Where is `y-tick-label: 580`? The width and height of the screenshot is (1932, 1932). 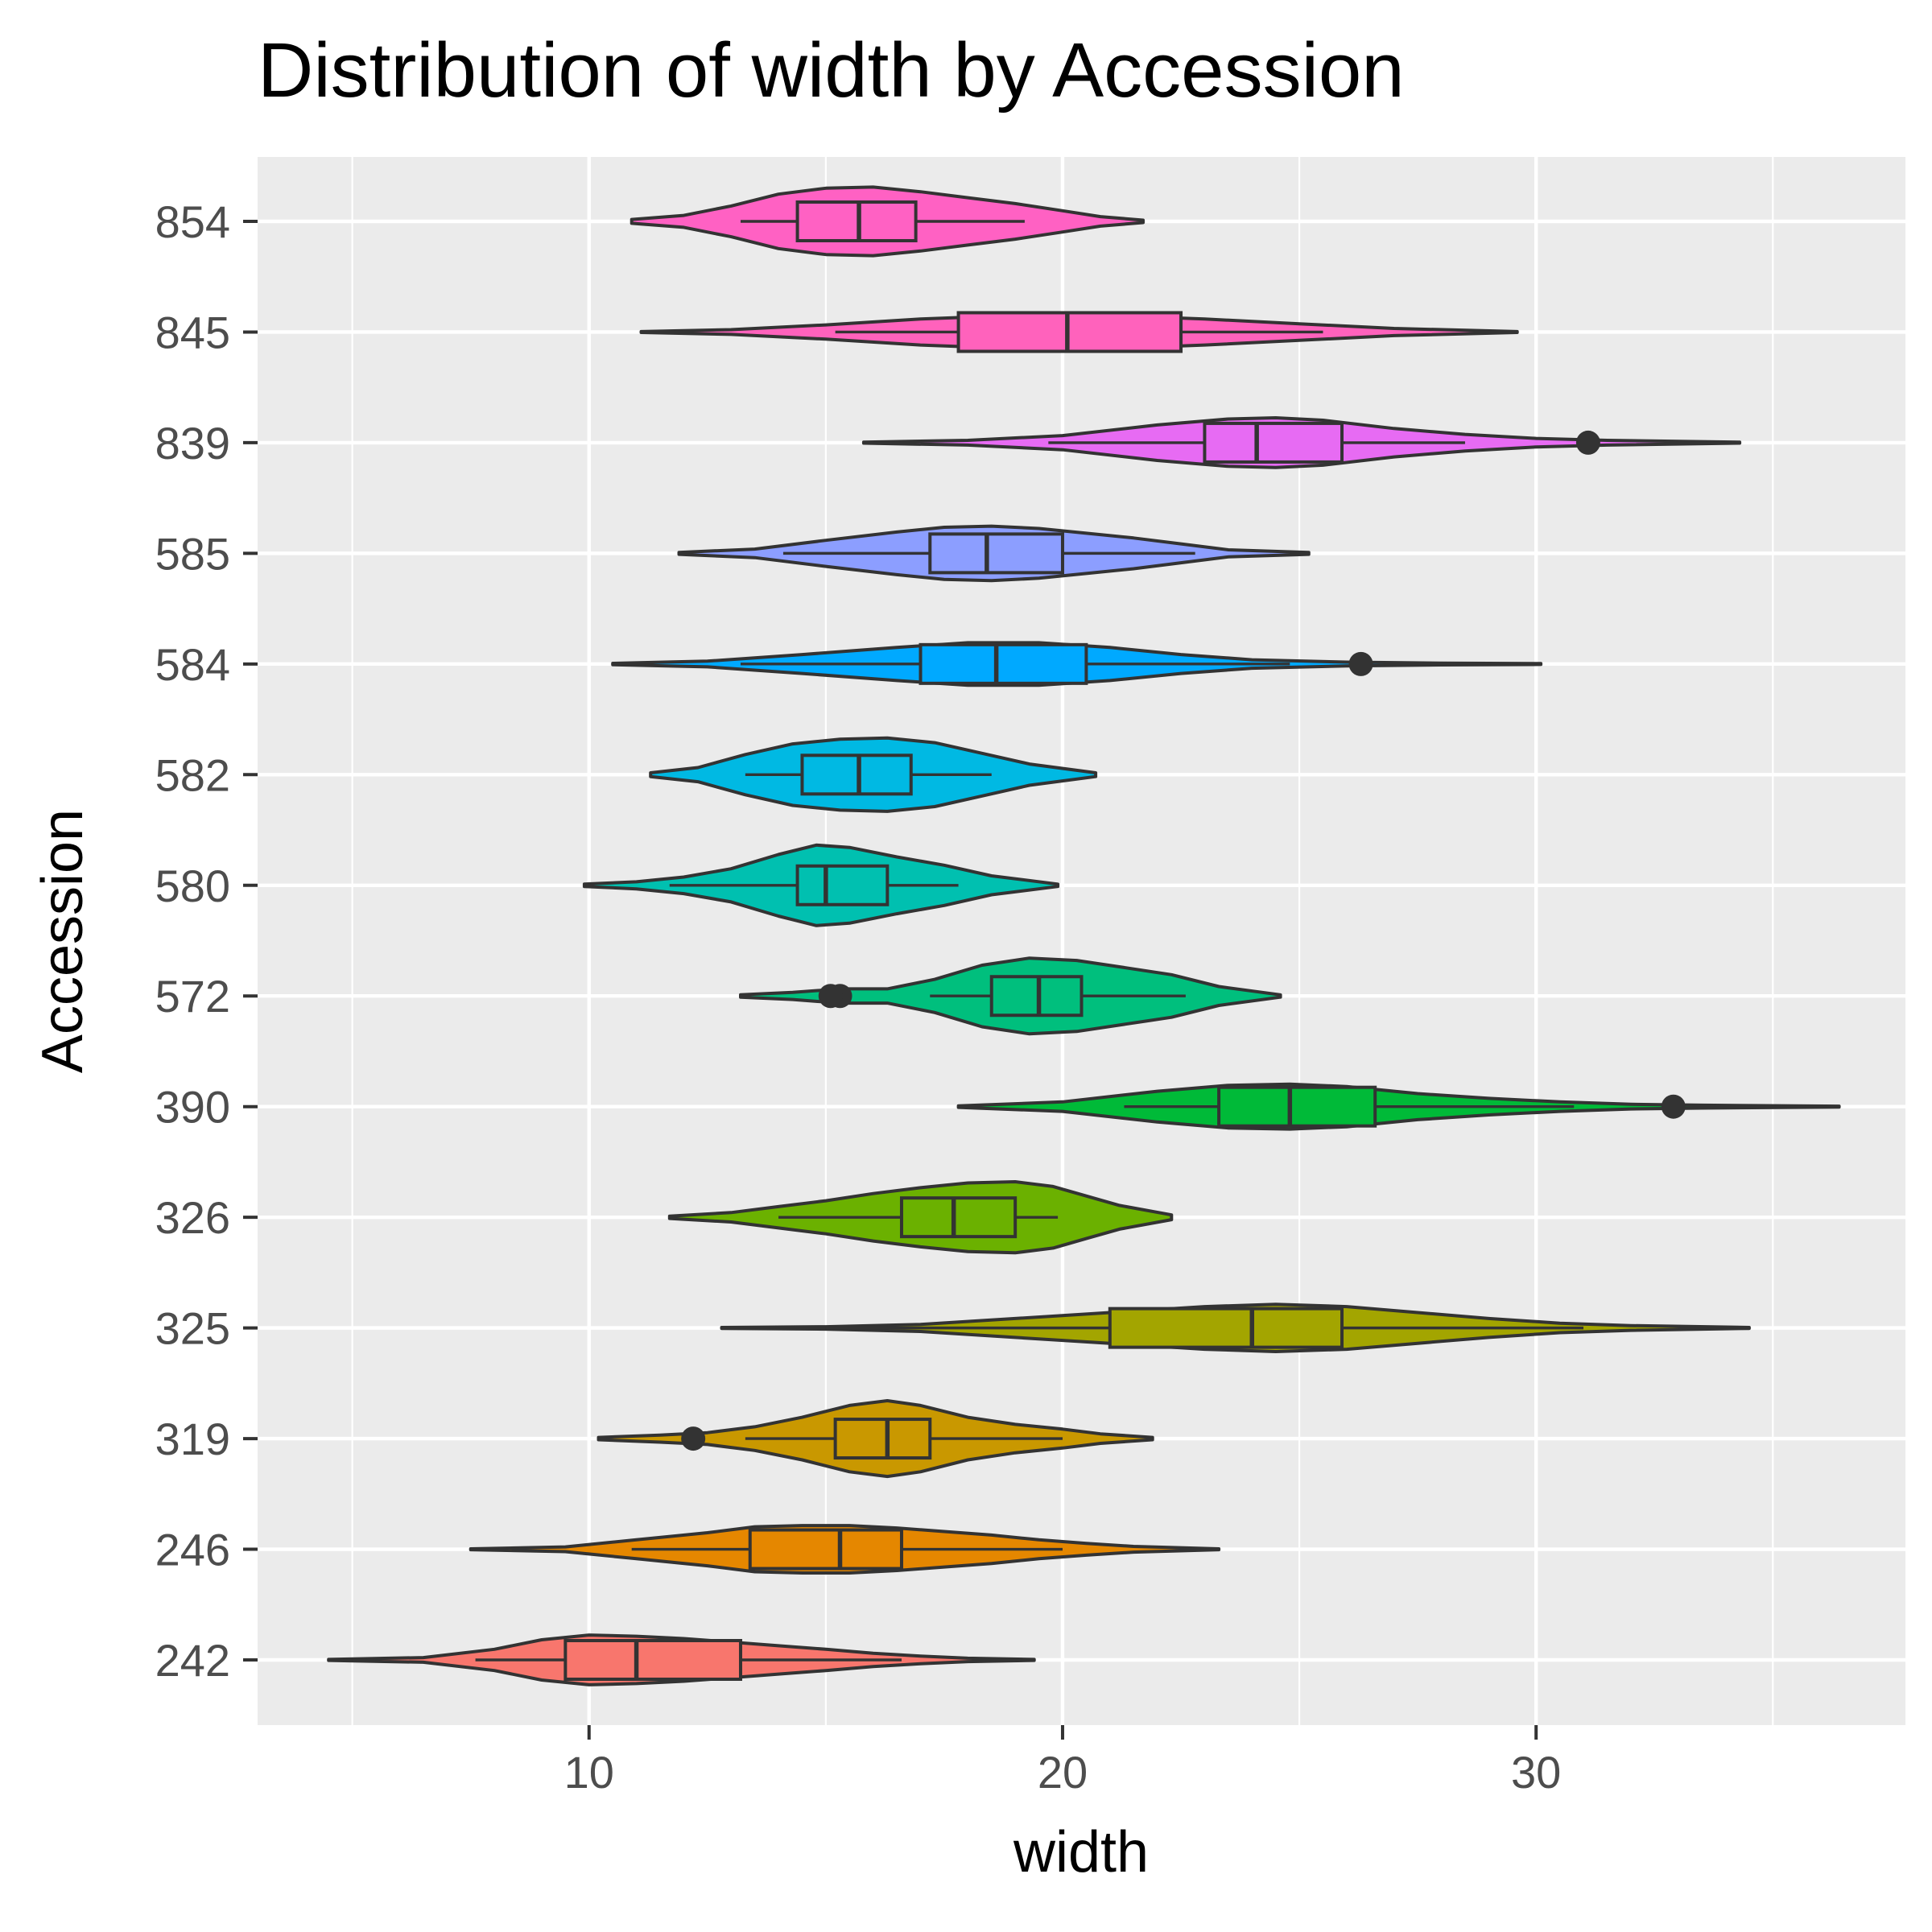 y-tick-label: 580 is located at coordinates (192, 886).